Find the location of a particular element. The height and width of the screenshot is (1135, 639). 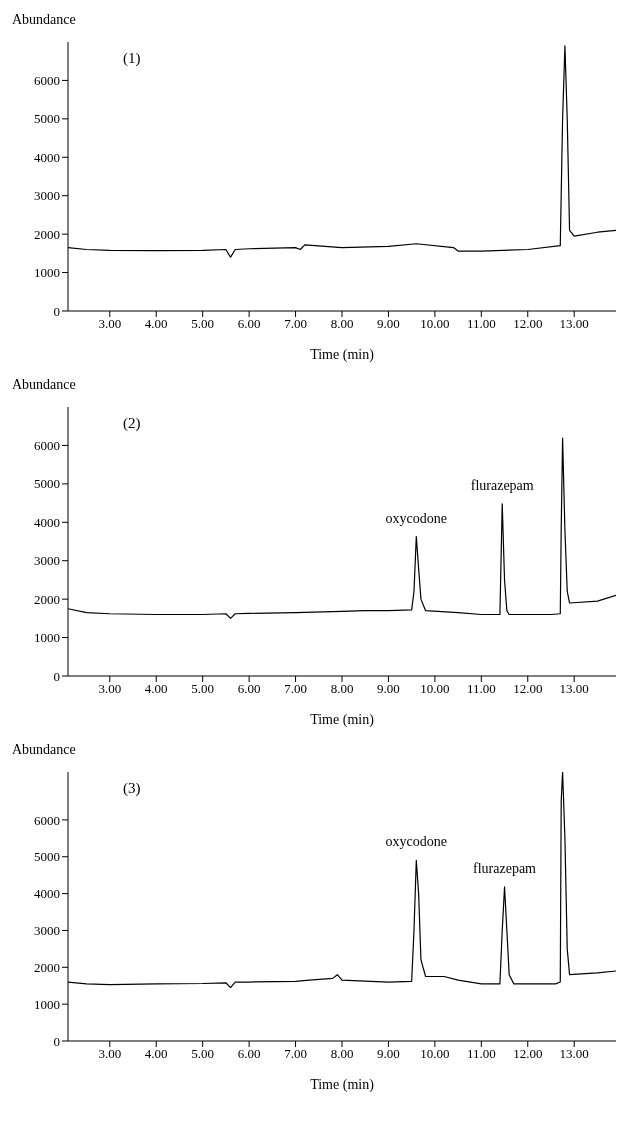

annotation: (2) is located at coordinates (132, 423).